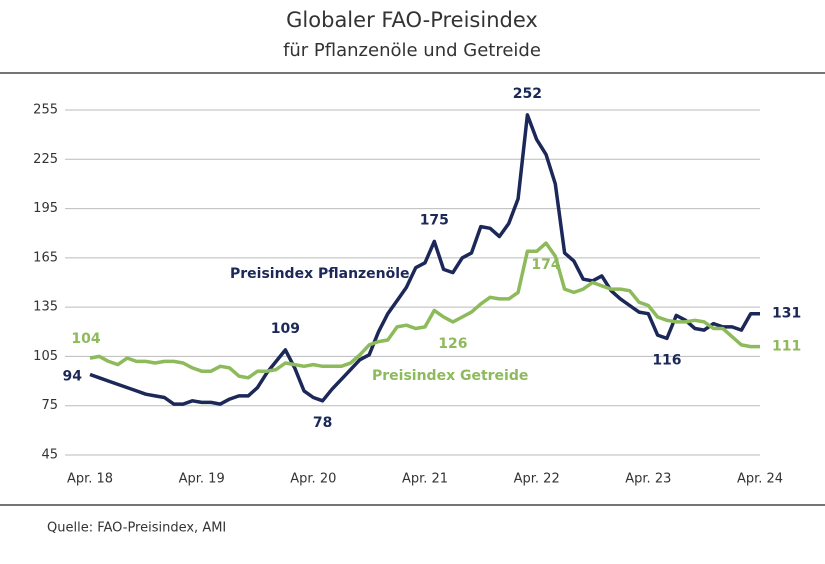  Describe the element at coordinates (434, 220) in the screenshot. I see `data-label: 175` at that location.